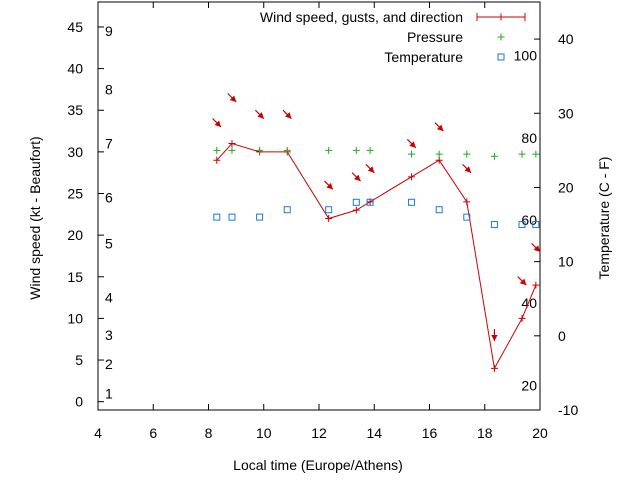  I want to click on x-tick-label: 16, so click(430, 433).